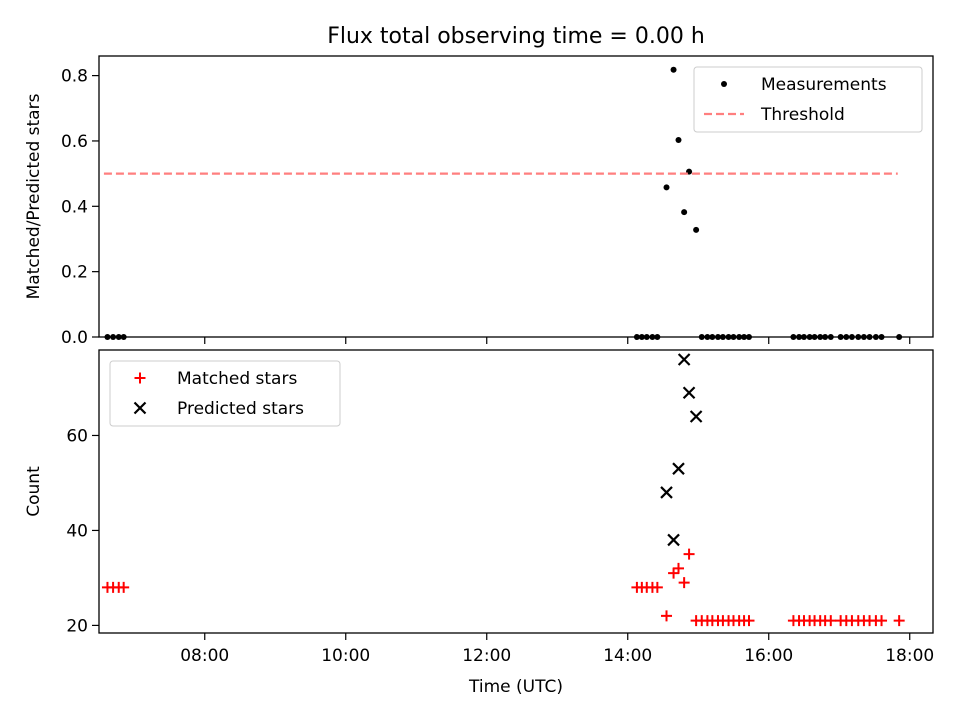  What do you see at coordinates (74, 273) in the screenshot?
I see `y-tick-label: 0.2` at bounding box center [74, 273].